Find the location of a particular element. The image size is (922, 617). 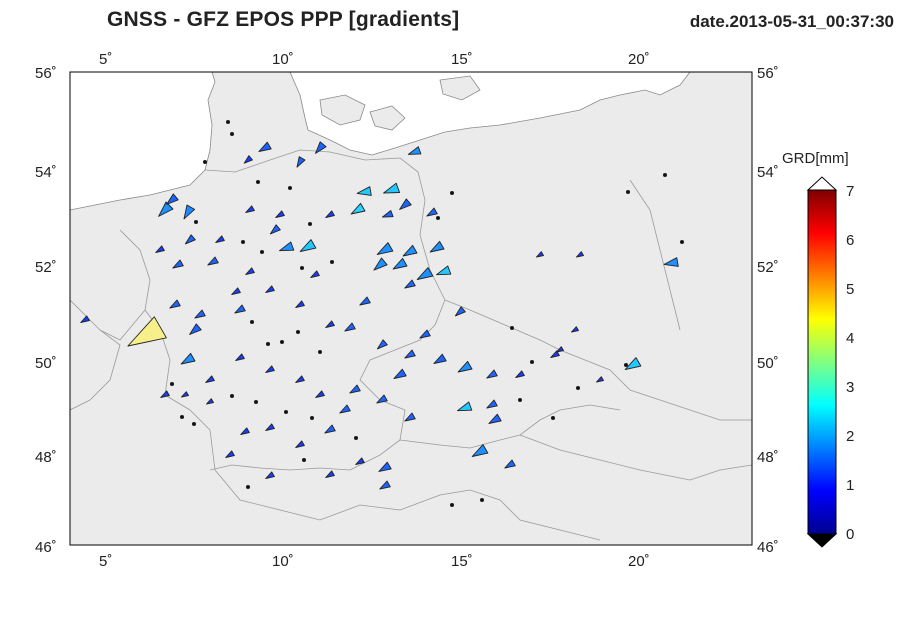

lat-tick-right: 52˚ is located at coordinates (768, 267).